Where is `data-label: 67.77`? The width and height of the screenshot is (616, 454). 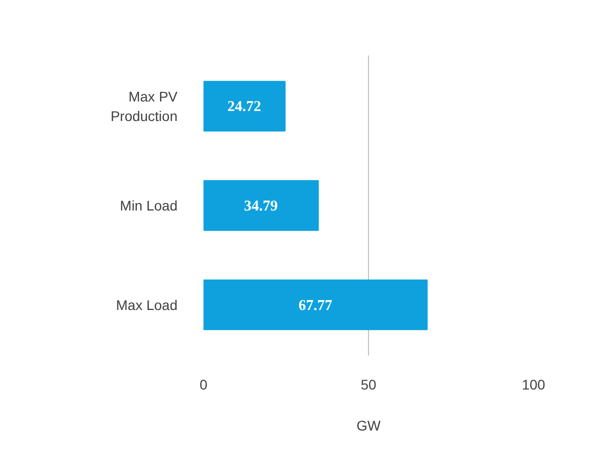 data-label: 67.77 is located at coordinates (315, 306).